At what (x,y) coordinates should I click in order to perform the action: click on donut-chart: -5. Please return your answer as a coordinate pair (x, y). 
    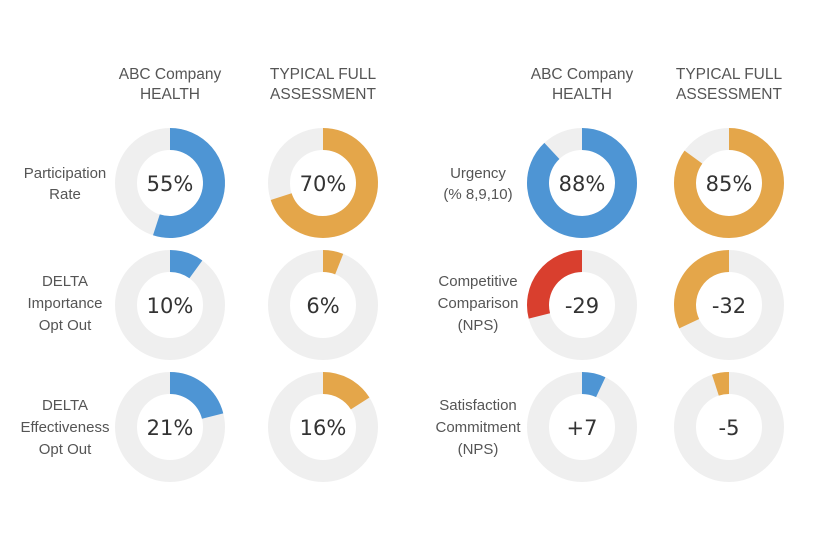
    Looking at the image, I should click on (729, 427).